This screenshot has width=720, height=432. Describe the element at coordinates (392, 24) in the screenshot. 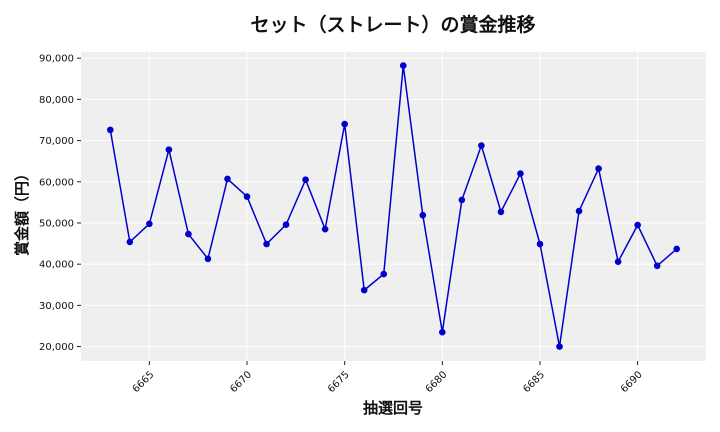

I see `chart-title: セット（ストレート）の賞金推移` at that location.